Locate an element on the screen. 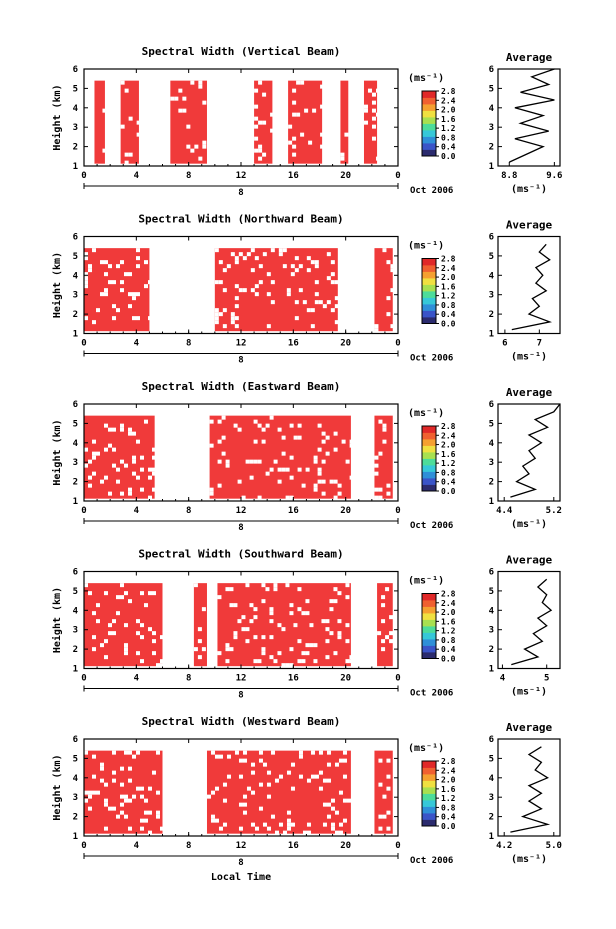 The image size is (616, 929). colorbar-tick-label: 2.8 is located at coordinates (448, 259).